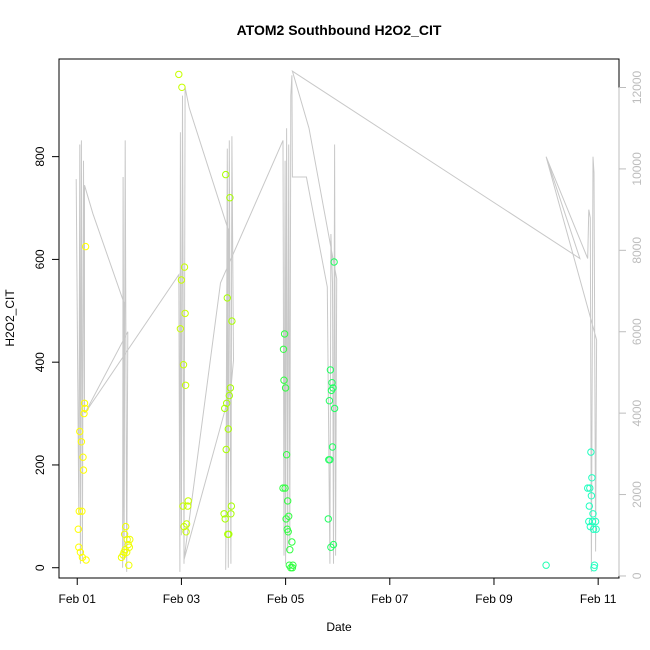 The image size is (650, 650). What do you see at coordinates (40, 465) in the screenshot?
I see `y-tick-label: 200` at bounding box center [40, 465].